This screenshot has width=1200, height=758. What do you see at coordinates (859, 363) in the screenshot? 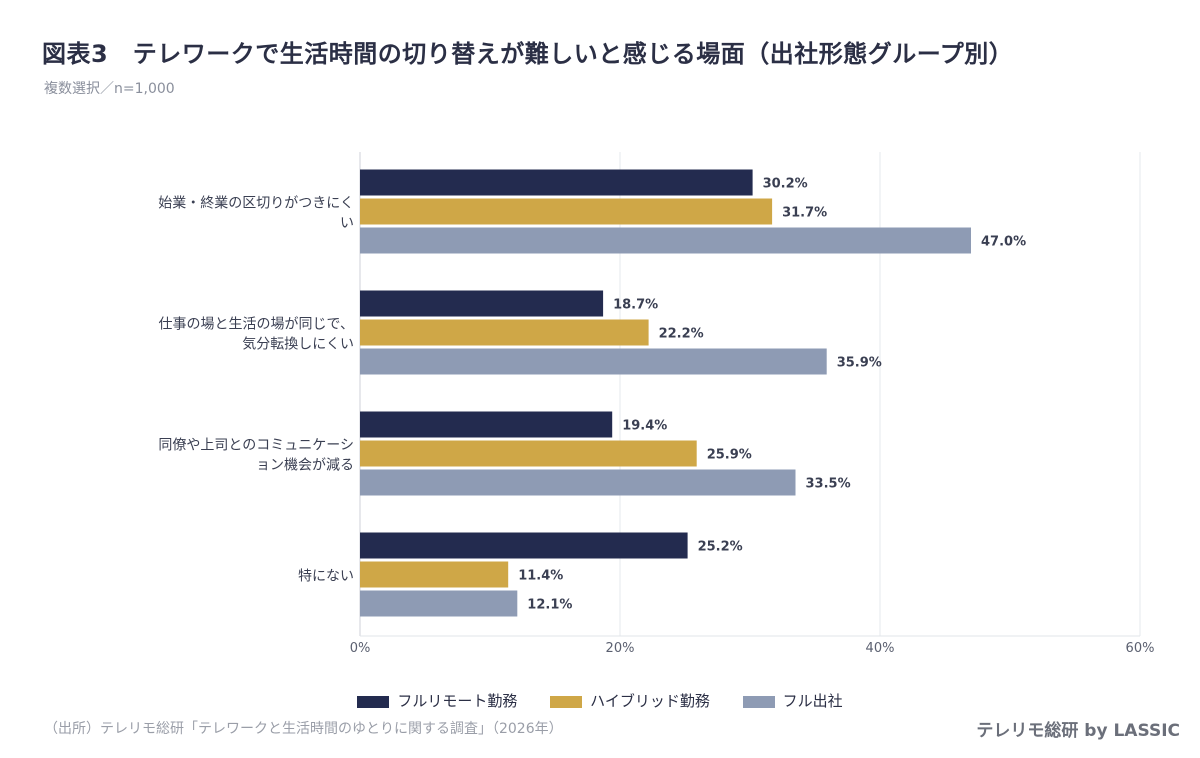
I see `data-label-2-1: 35.9%` at bounding box center [859, 363].